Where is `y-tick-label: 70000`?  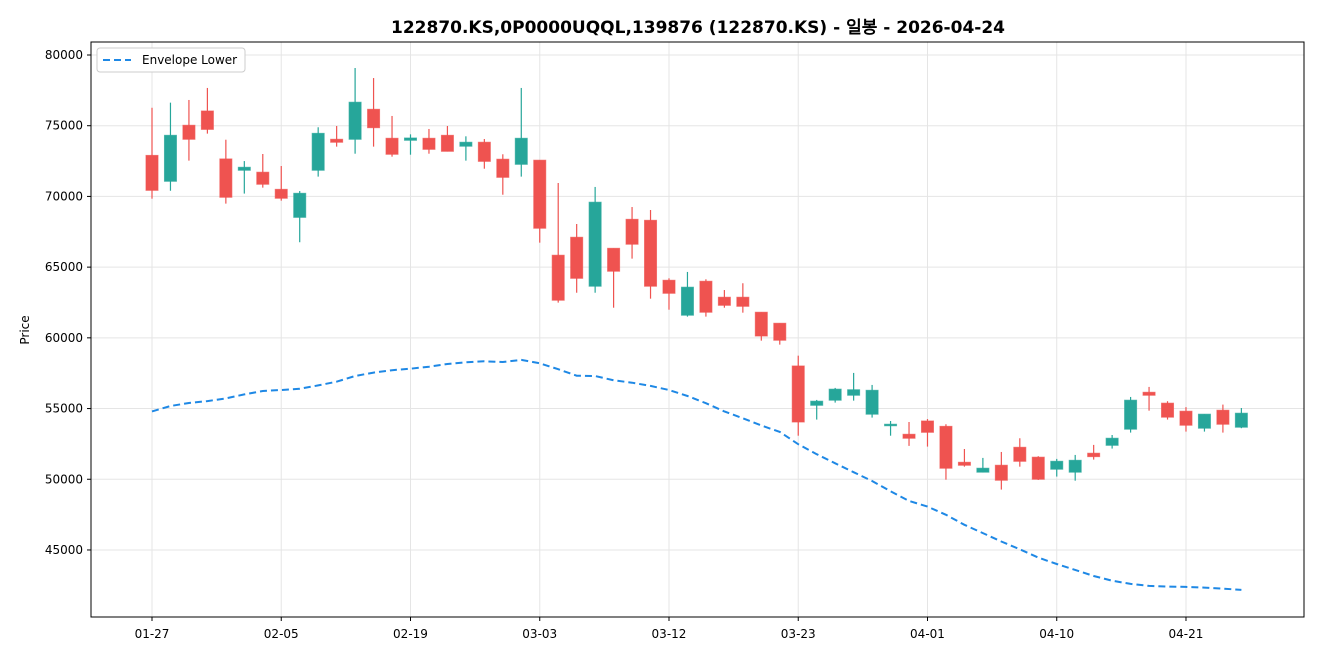 y-tick-label: 70000 is located at coordinates (64, 196).